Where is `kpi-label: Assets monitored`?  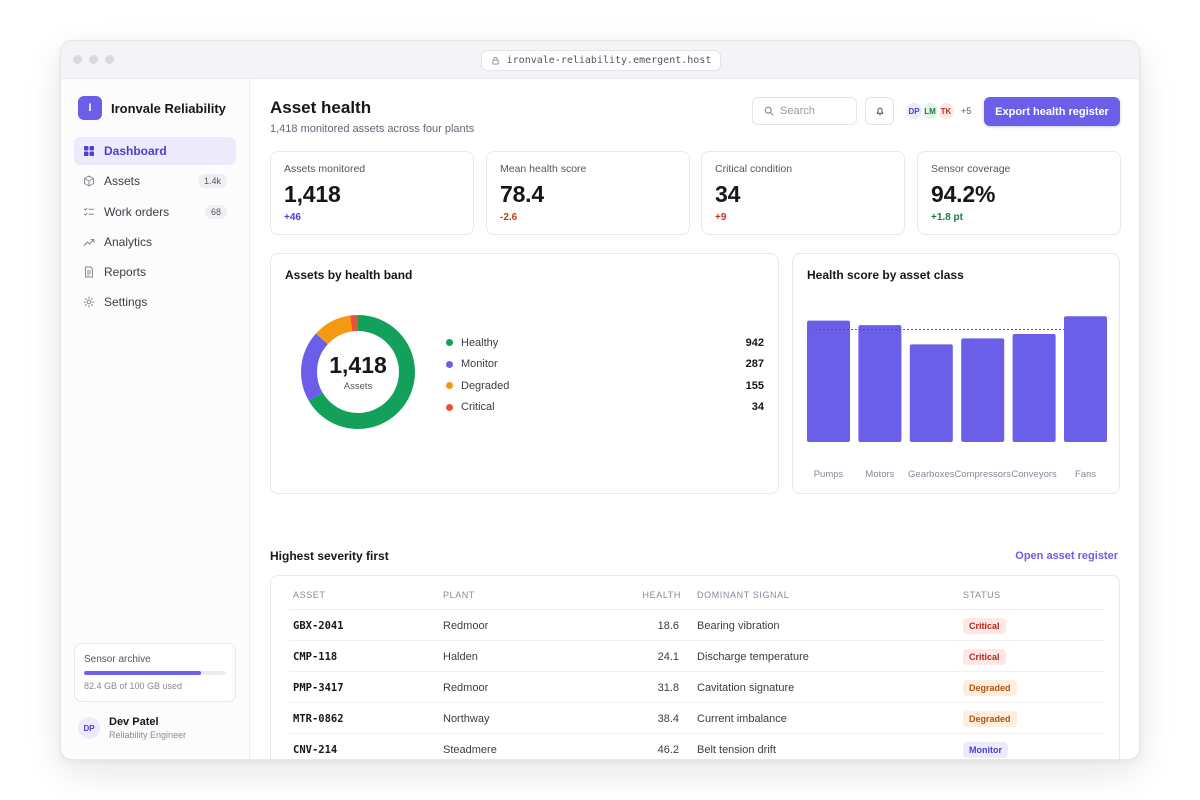 kpi-label: Assets monitored is located at coordinates (325, 169).